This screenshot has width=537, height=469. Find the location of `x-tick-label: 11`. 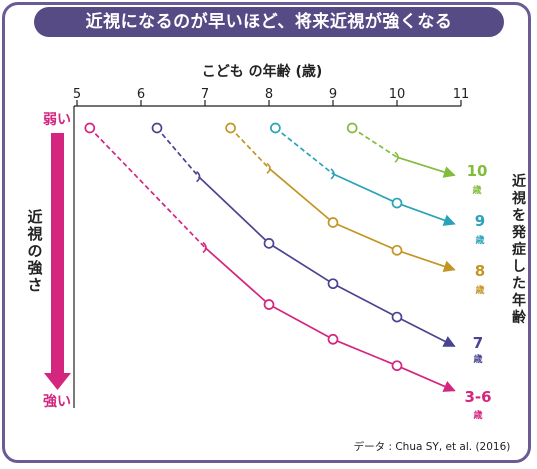

x-tick-label: 11 is located at coordinates (461, 94).